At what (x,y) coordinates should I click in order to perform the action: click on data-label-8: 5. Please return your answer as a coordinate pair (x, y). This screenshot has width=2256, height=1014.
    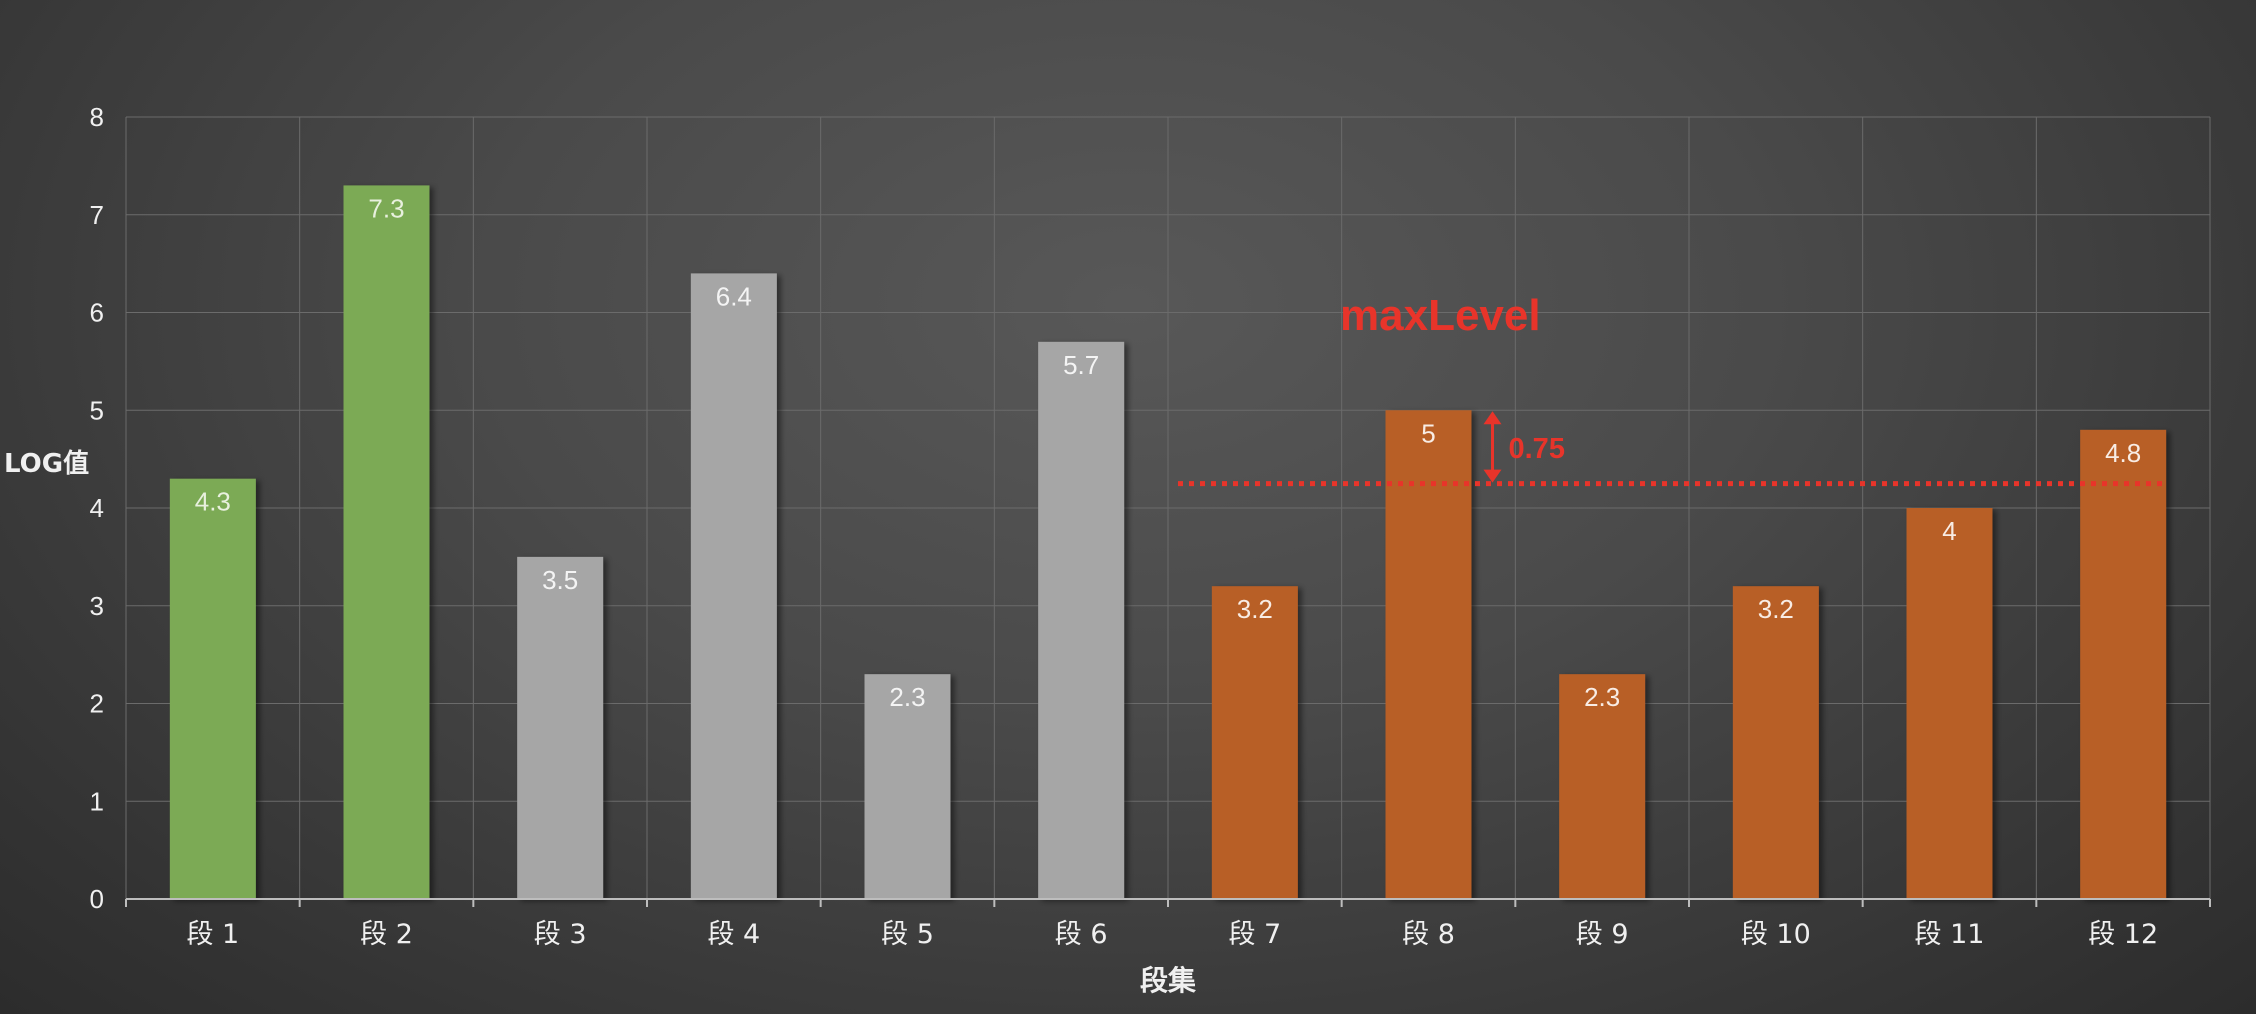
    Looking at the image, I should click on (1428, 433).